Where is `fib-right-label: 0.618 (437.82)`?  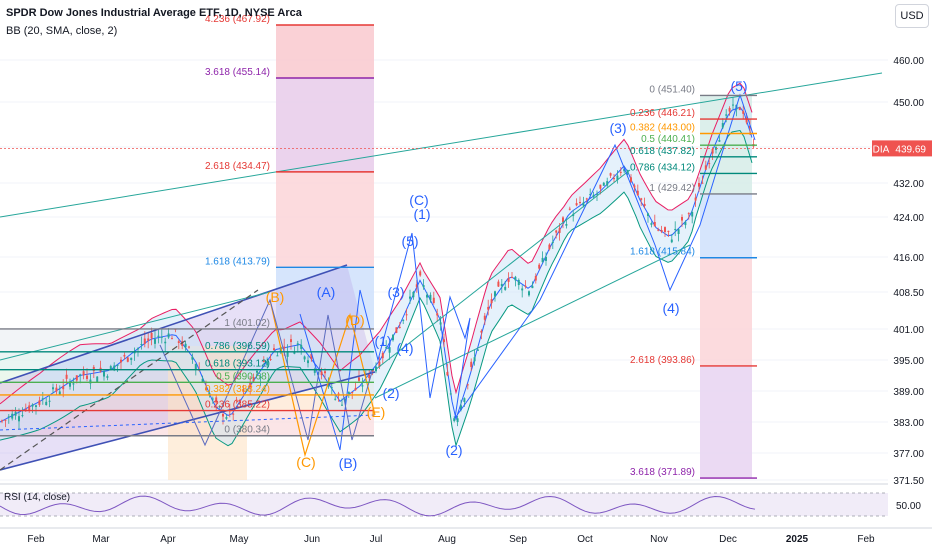 fib-right-label: 0.618 (437.82) is located at coordinates (662, 151).